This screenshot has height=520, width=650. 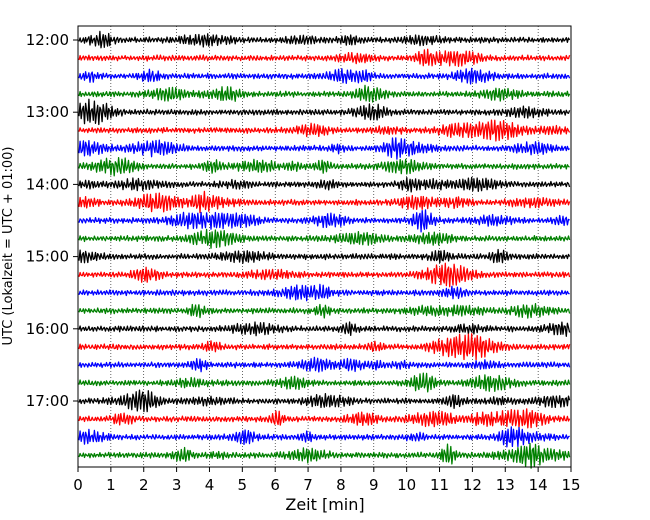 What do you see at coordinates (78, 485) in the screenshot?
I see `x-tick-label: 0` at bounding box center [78, 485].